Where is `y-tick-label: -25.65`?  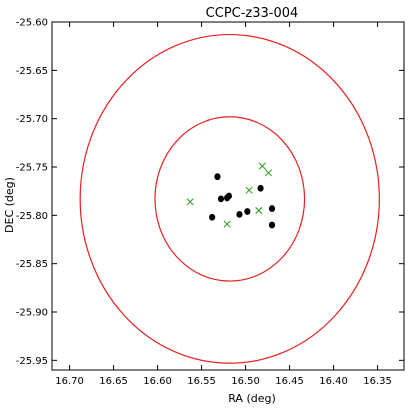 y-tick-label: -25.65 is located at coordinates (32, 71).